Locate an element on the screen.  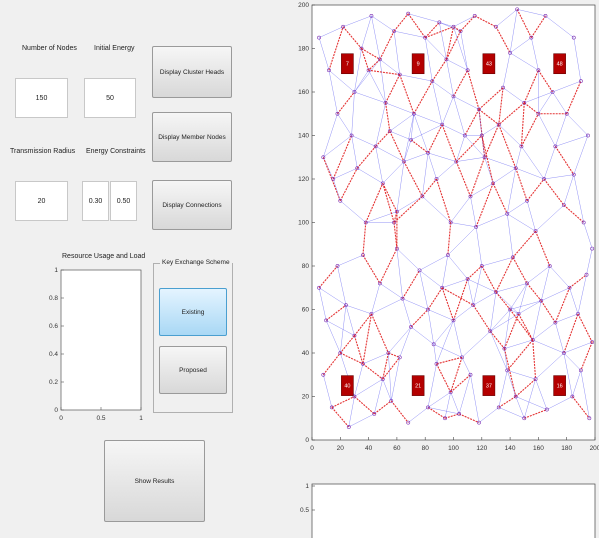
display-connections-button: Display Connections is located at coordinates (192, 205).